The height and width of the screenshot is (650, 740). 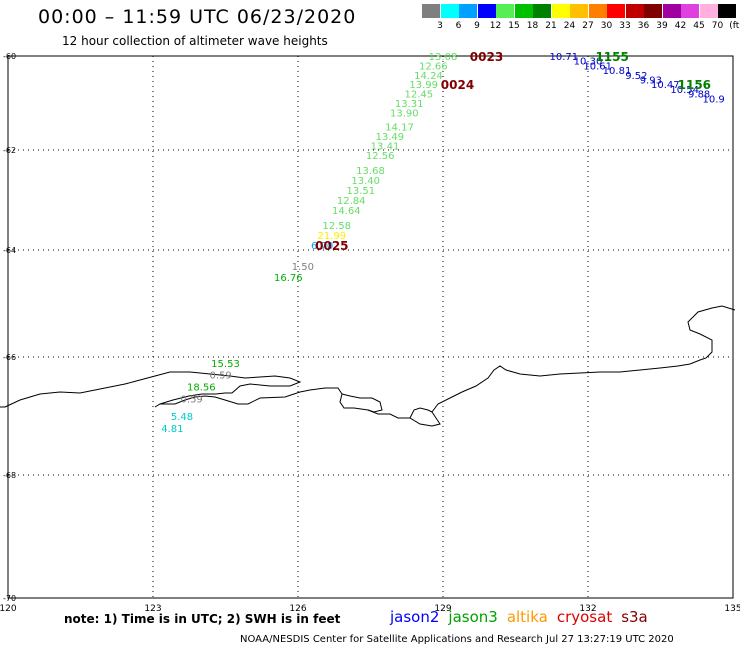 What do you see at coordinates (495, 26) in the screenshot?
I see `scale-label: 12` at bounding box center [495, 26].